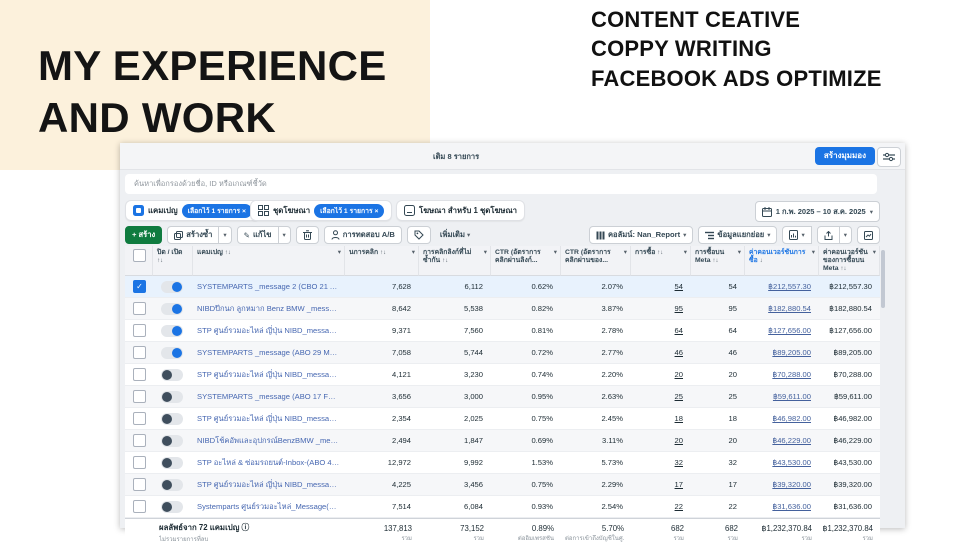 The image size is (960, 546). I want to click on purchases-link: 18, so click(678, 419).